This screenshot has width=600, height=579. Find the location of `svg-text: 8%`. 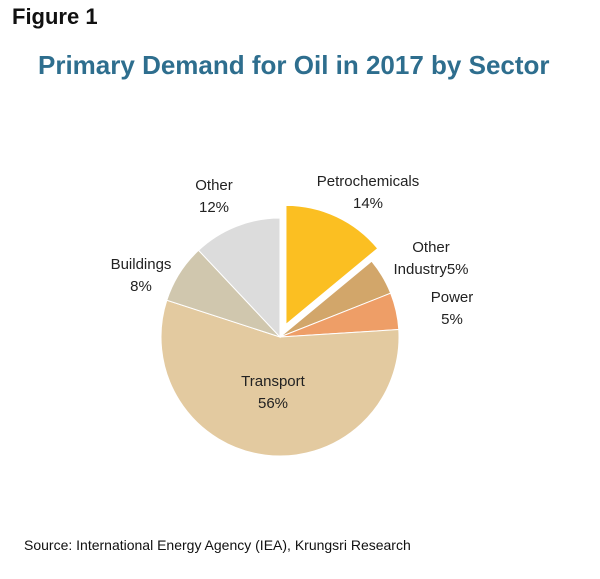

svg-text: 8% is located at coordinates (141, 286).